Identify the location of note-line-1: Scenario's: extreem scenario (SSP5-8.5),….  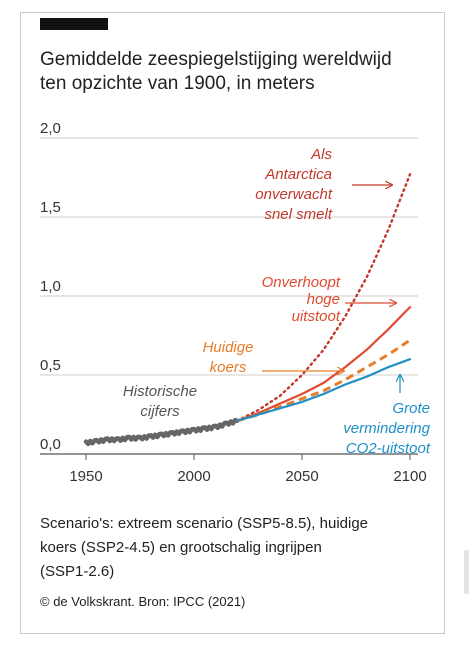
(204, 523).